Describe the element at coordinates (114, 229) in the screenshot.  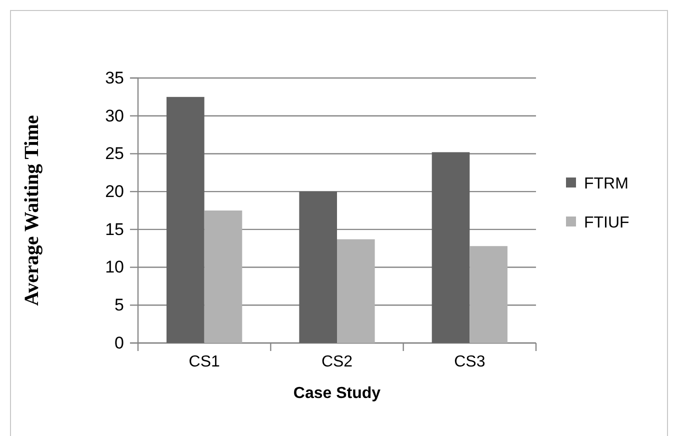
I see `y-tick-label: 15` at that location.